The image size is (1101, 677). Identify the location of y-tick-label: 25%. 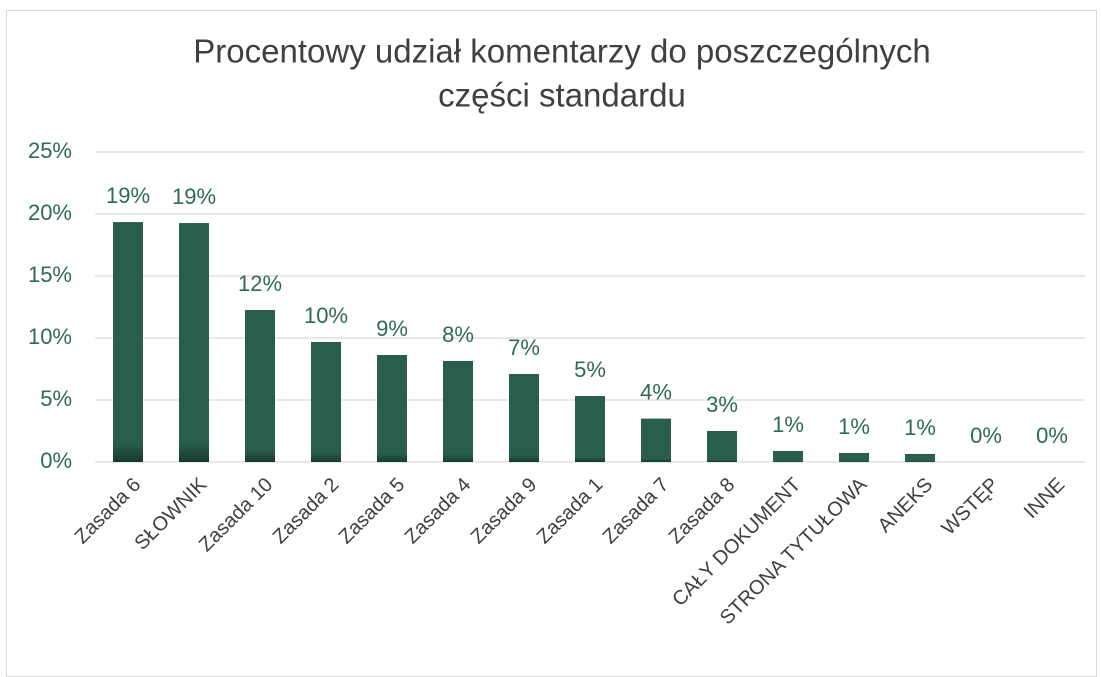
(50, 150).